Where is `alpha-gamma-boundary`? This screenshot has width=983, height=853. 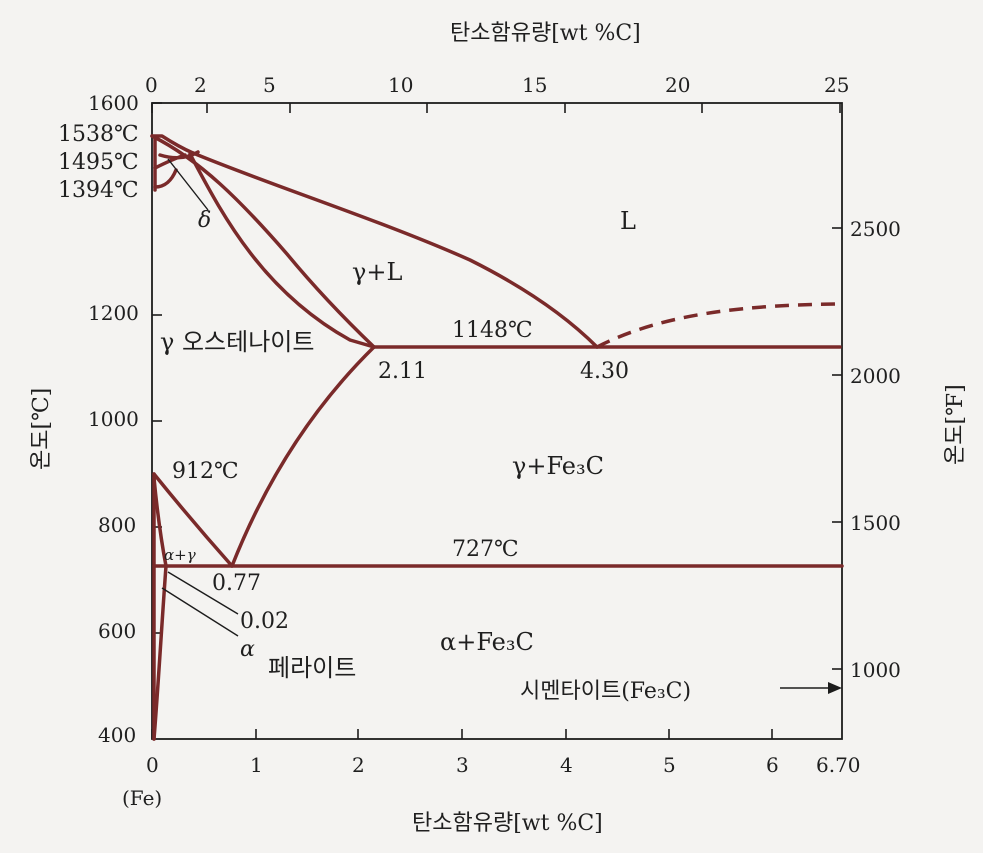
alpha-gamma-boundary is located at coordinates (160, 522).